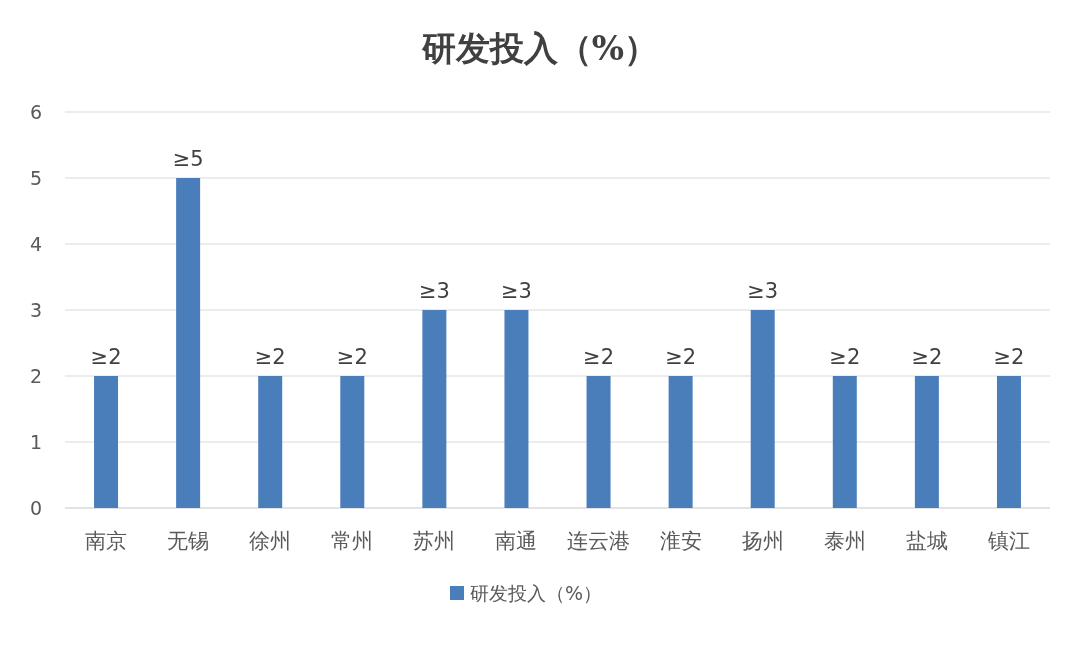 The height and width of the screenshot is (645, 1080). What do you see at coordinates (539, 48) in the screenshot?
I see `chart-title: 研发投入（%）` at bounding box center [539, 48].